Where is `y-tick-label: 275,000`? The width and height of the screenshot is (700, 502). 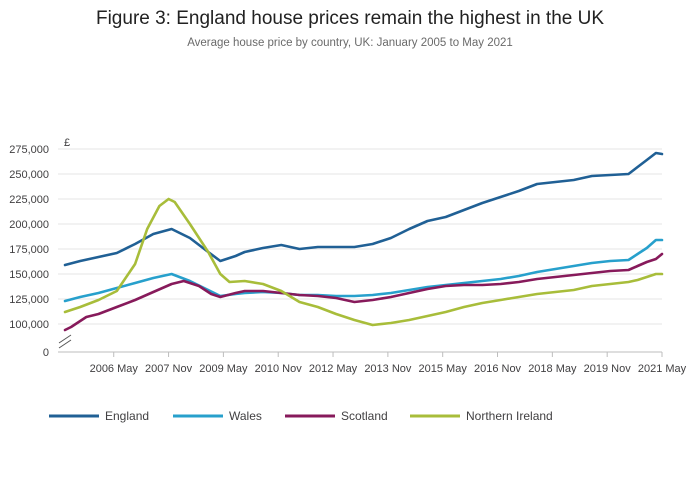
y-tick-label: 275,000 is located at coordinates (29, 150).